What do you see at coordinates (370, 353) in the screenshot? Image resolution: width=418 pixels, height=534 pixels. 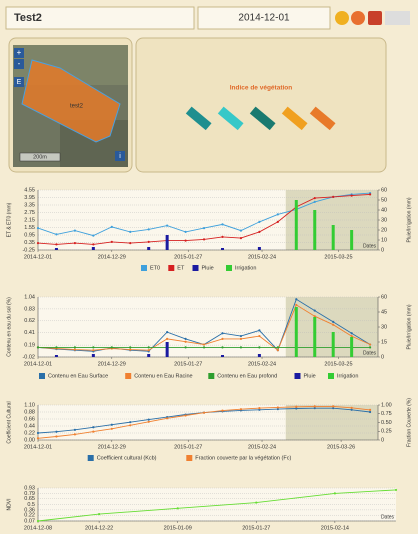 I see `x-axis-title: Dates` at bounding box center [370, 353].